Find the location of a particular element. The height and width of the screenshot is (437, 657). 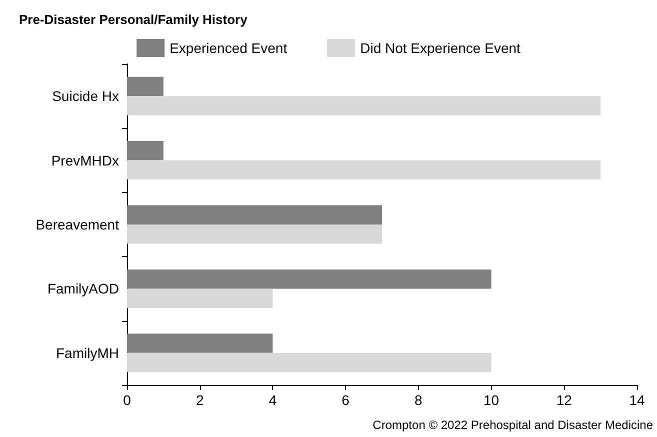

text: Crompton © 2022 Prehospital and Disaster Medicine is located at coordinates (513, 425).